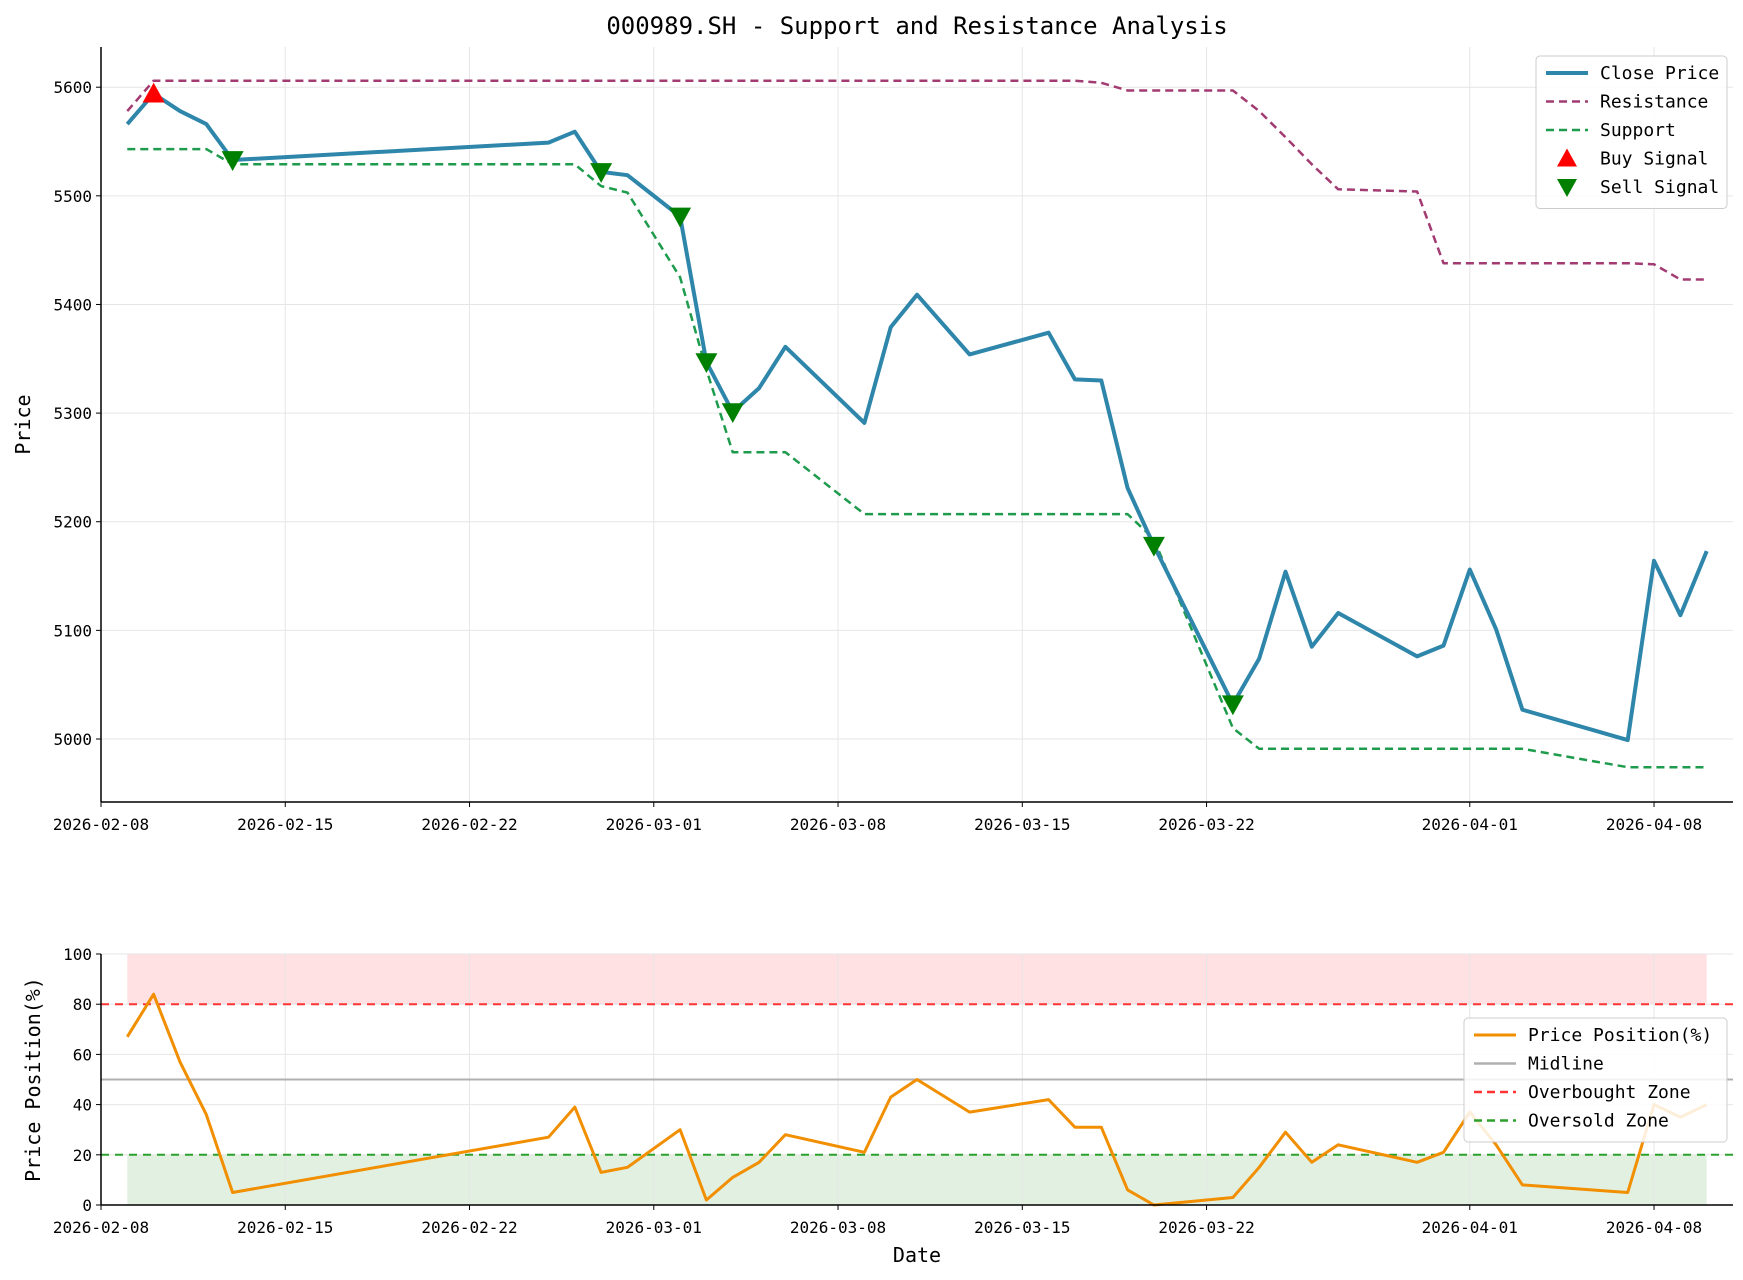  I want to click on legend-label: Buy Signal, so click(1654, 159).